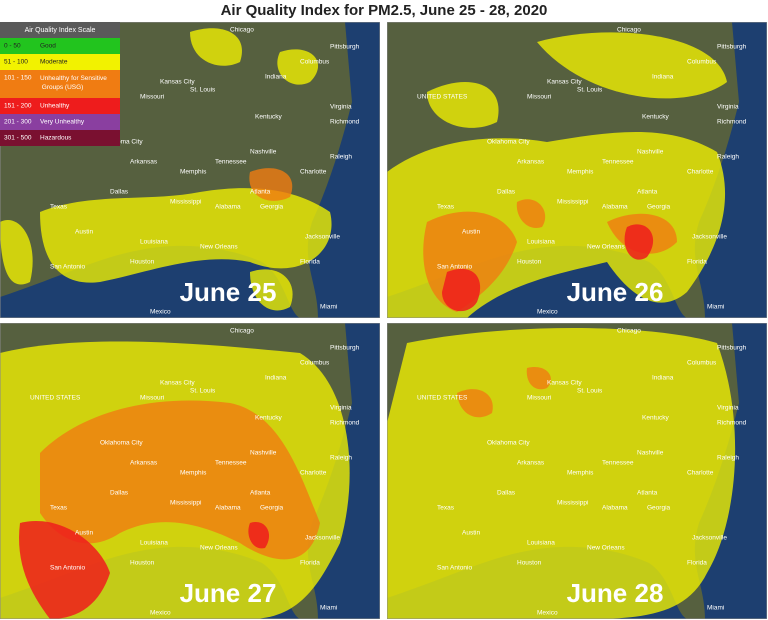  What do you see at coordinates (531, 162) in the screenshot?
I see `place-label: Arkansas` at bounding box center [531, 162].